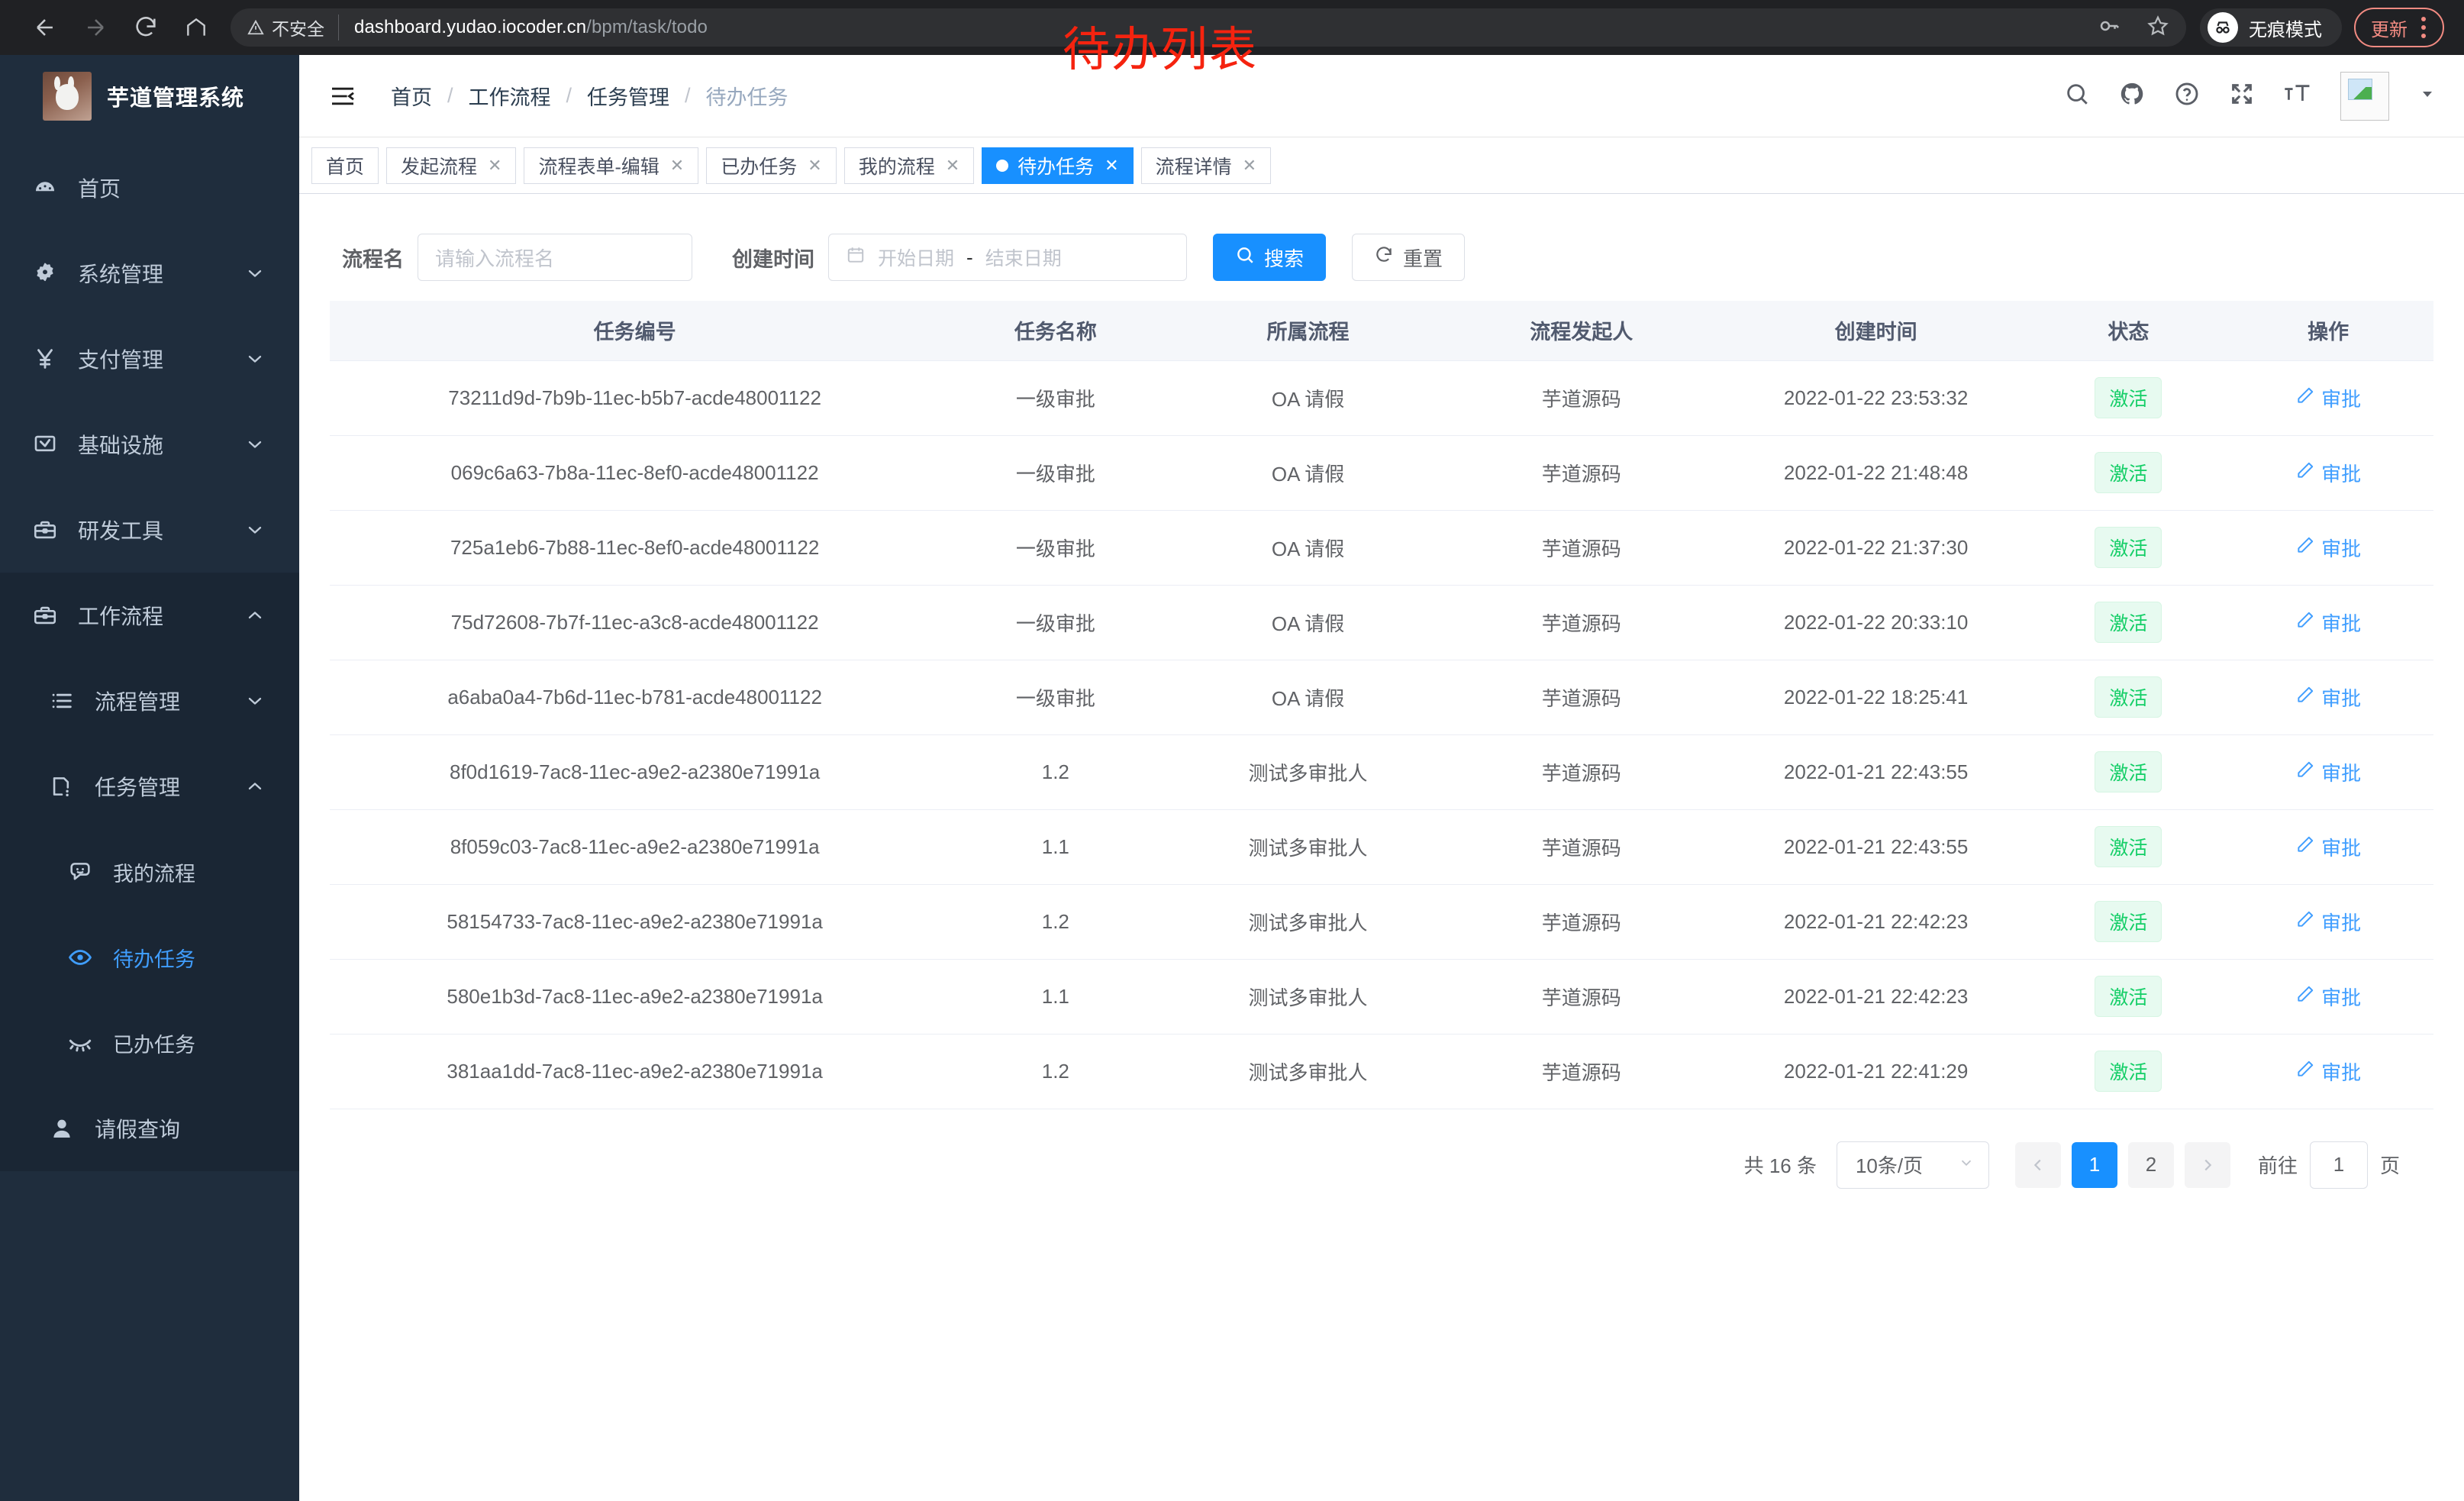 The height and width of the screenshot is (1501, 2464). Describe the element at coordinates (343, 96) in the screenshot. I see `hamburger-icon` at that location.